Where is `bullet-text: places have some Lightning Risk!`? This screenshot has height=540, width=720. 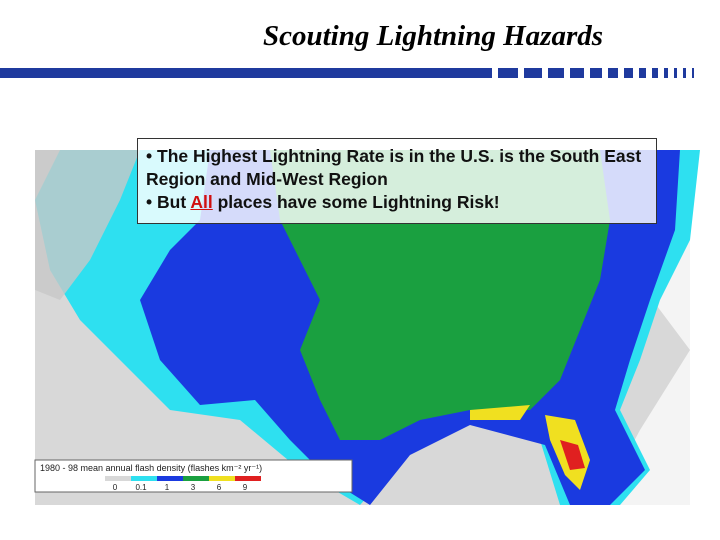
bullet-text: places have some Lightning Risk! is located at coordinates (356, 202).